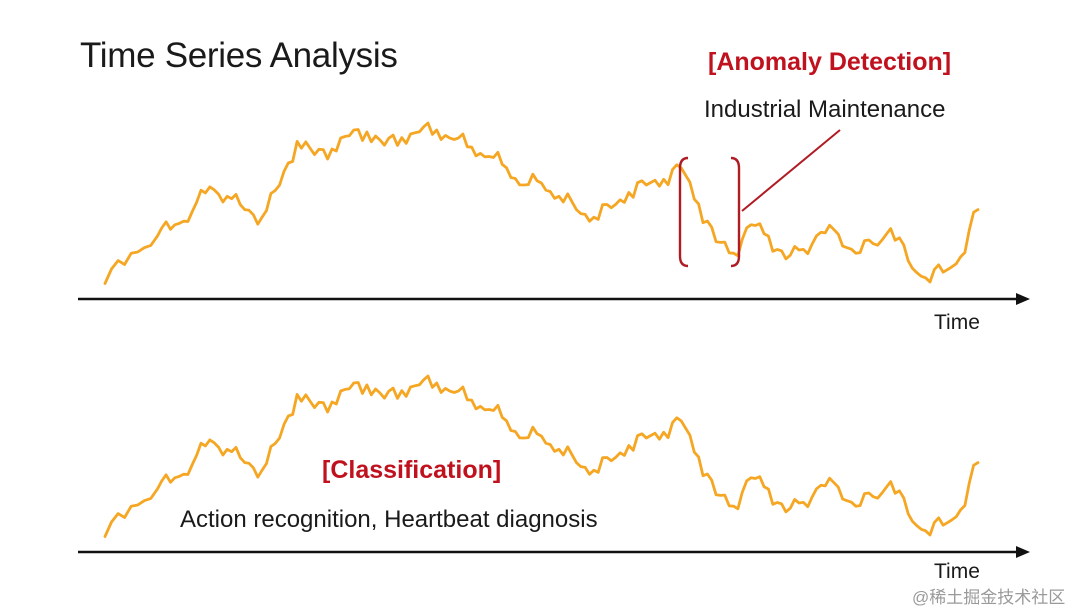  What do you see at coordinates (791, 170) in the screenshot?
I see `anomaly-pointer-line` at bounding box center [791, 170].